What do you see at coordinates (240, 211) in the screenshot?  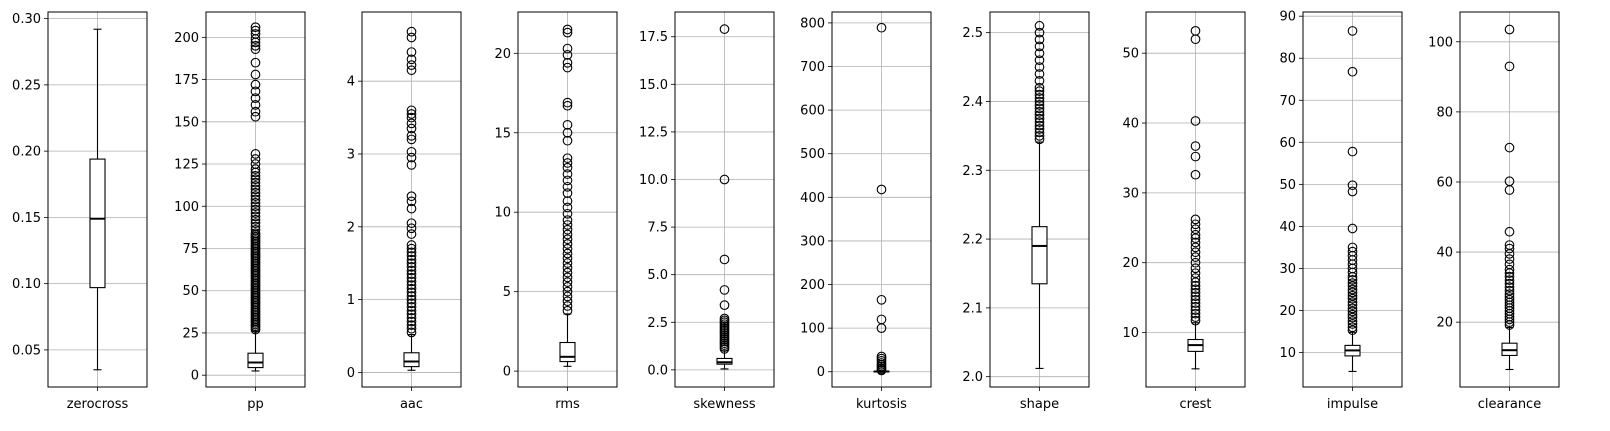 I see `subplot-pp: 0 25 50 75 100 125 150 175 200 pp` at bounding box center [240, 211].